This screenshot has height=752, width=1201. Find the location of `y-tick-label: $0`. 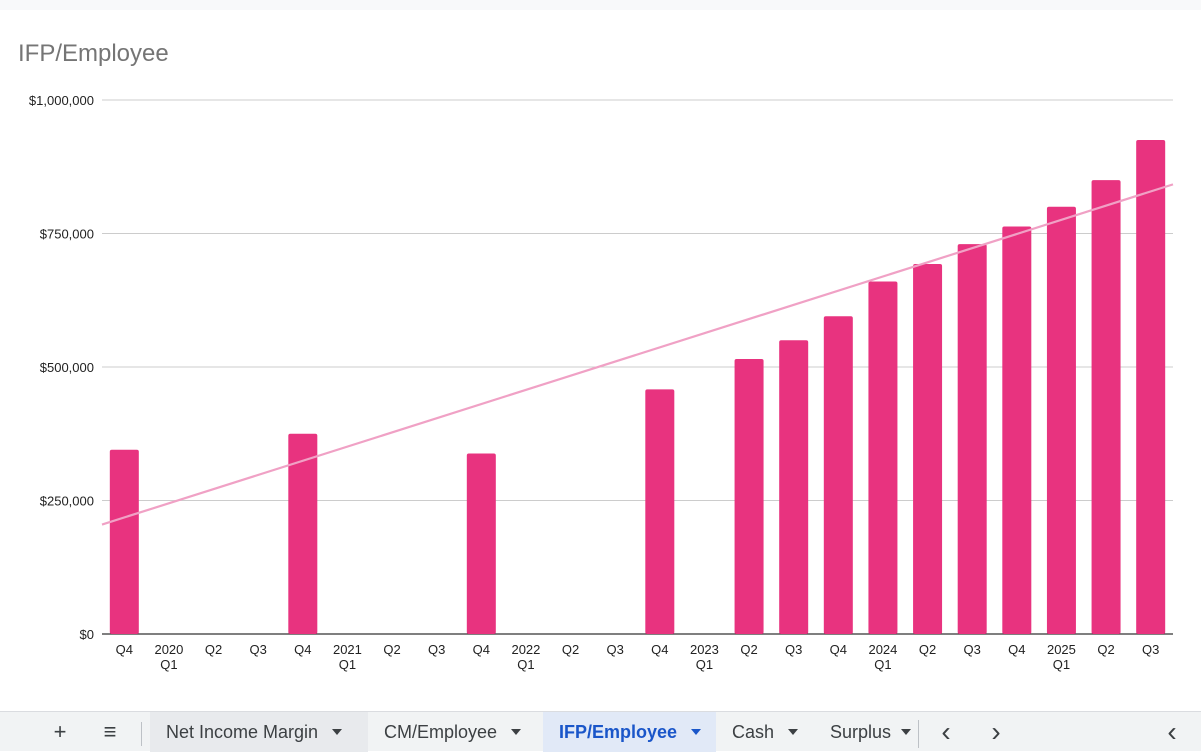

y-tick-label: $0 is located at coordinates (87, 634).